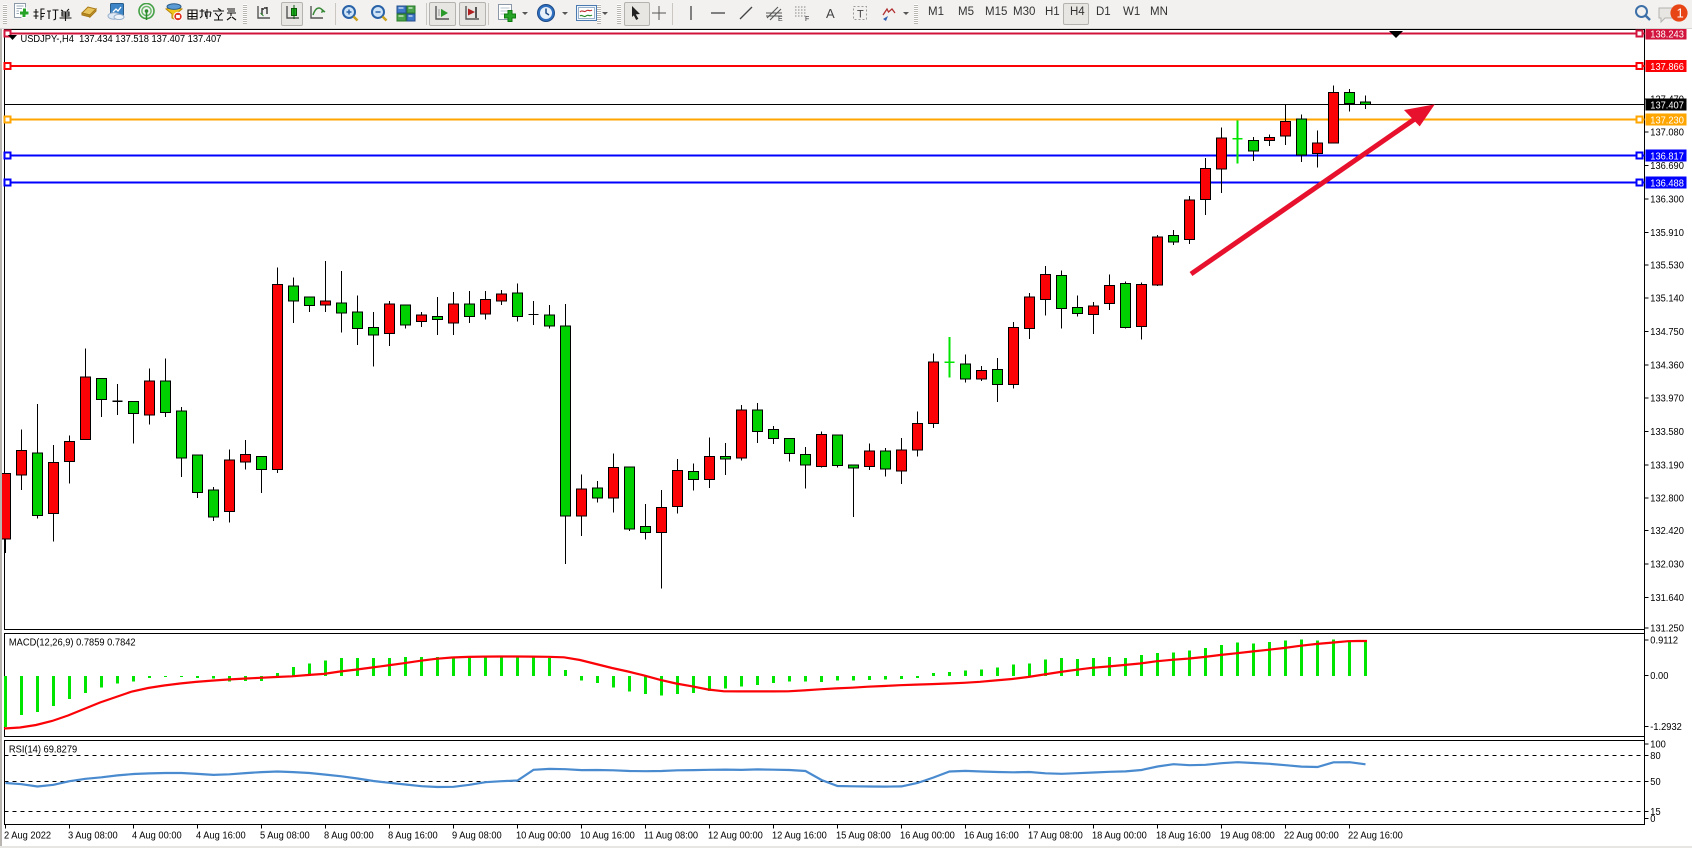  Describe the element at coordinates (157, 836) in the screenshot. I see `svg-text: 4 Aug 00:00` at that location.